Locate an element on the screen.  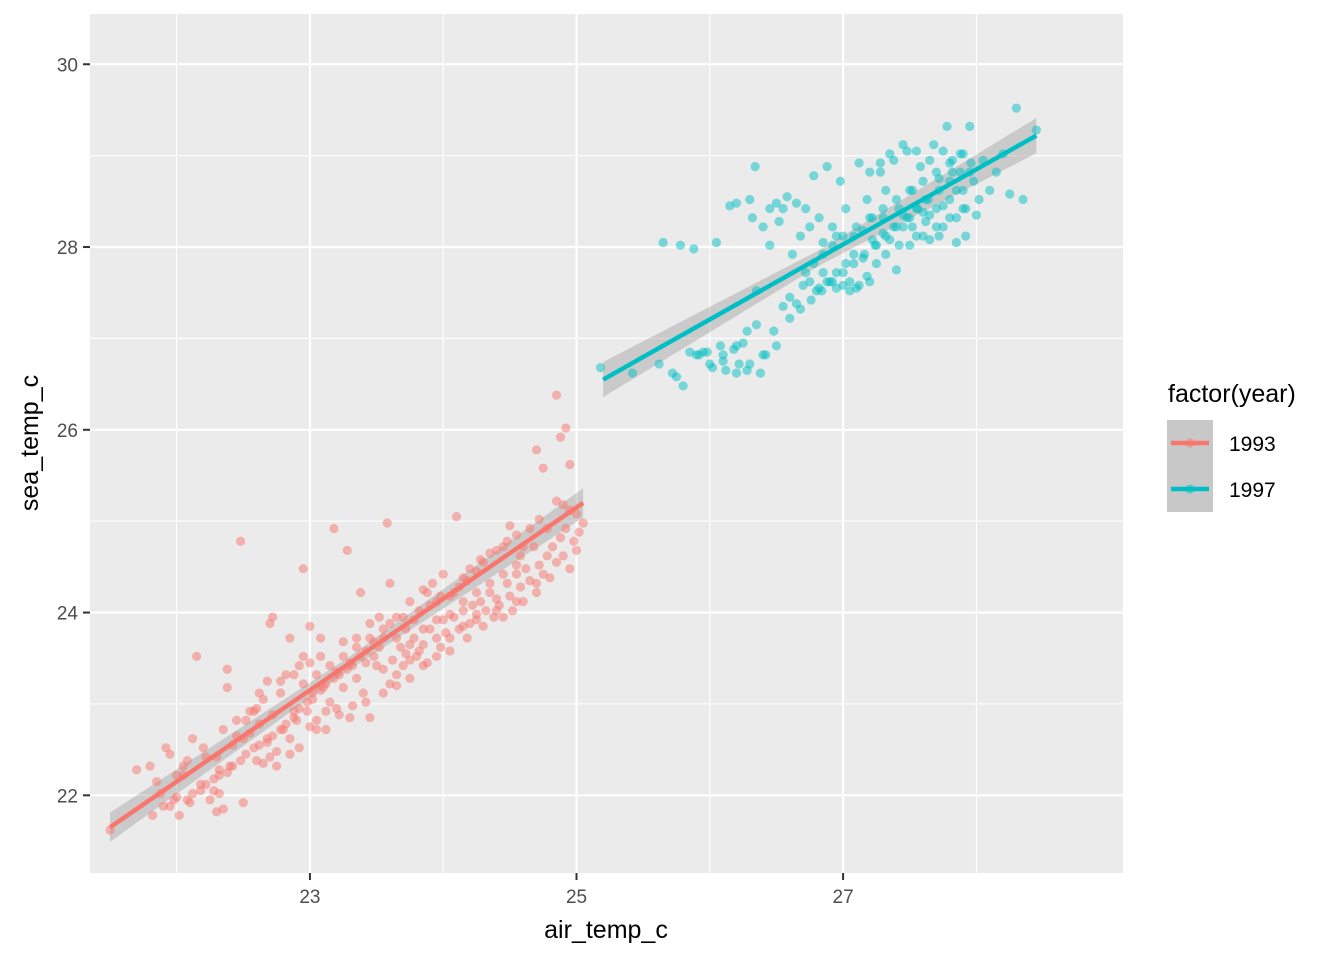
y-tick-label: 26 is located at coordinates (67, 431).